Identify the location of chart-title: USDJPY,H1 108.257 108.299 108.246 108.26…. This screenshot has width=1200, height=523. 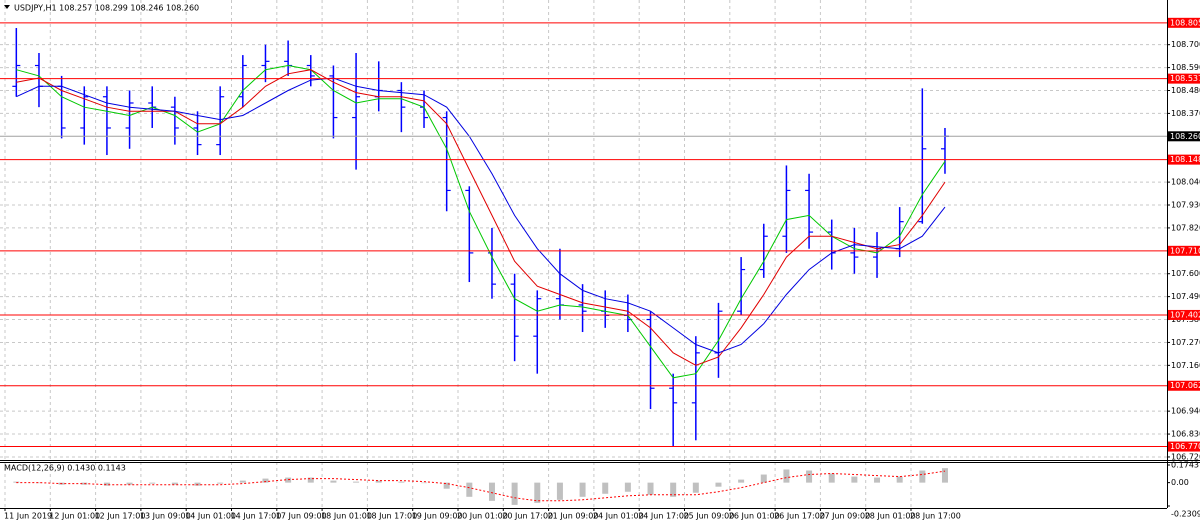
(106, 8).